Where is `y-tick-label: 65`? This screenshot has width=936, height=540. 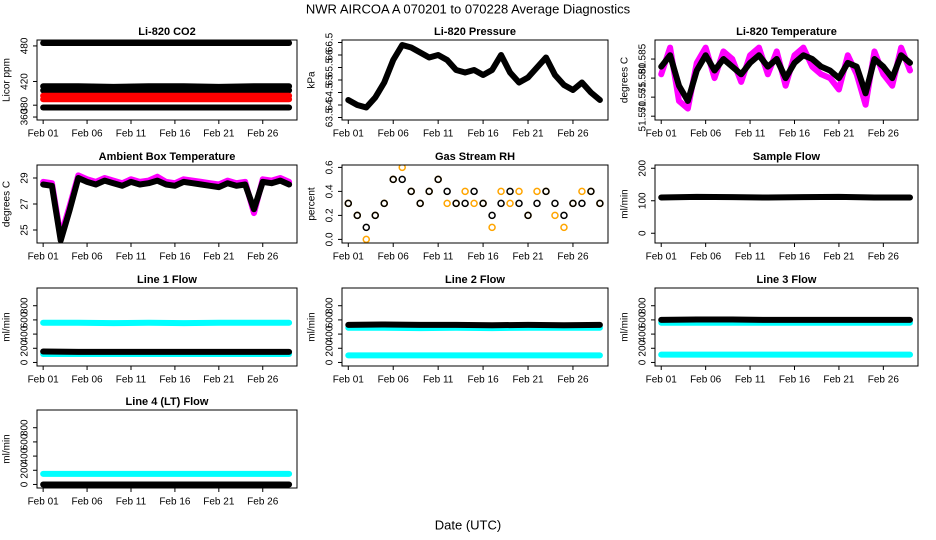
y-tick-label: 65 is located at coordinates (330, 80).